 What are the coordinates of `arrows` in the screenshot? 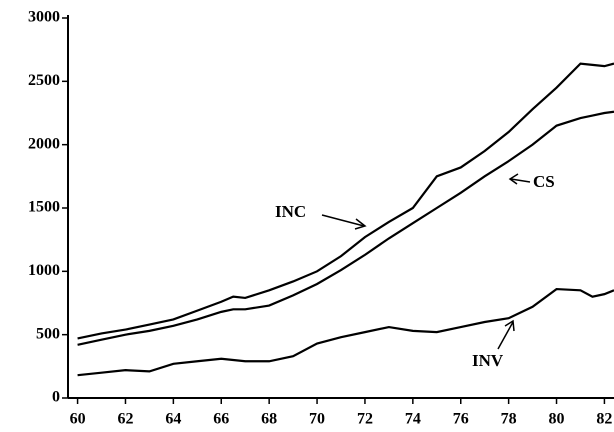 It's located at (426, 261).